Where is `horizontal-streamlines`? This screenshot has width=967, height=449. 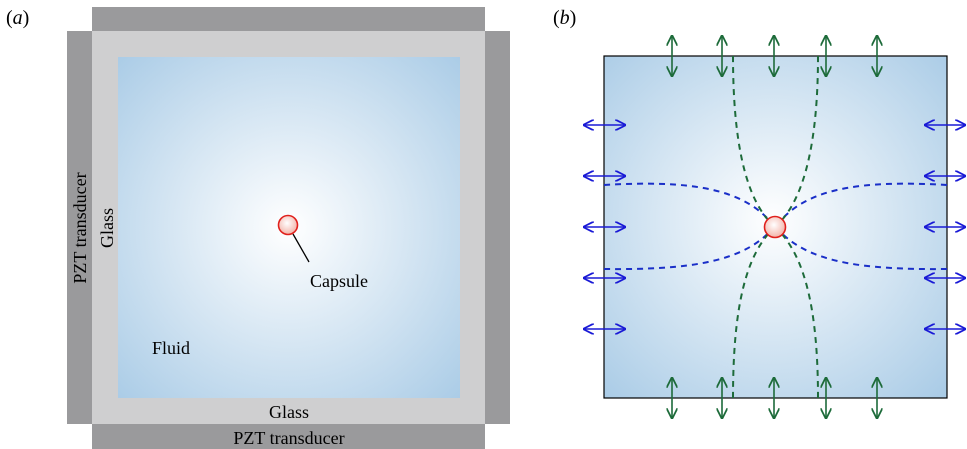 horizontal-streamlines is located at coordinates (775, 226).